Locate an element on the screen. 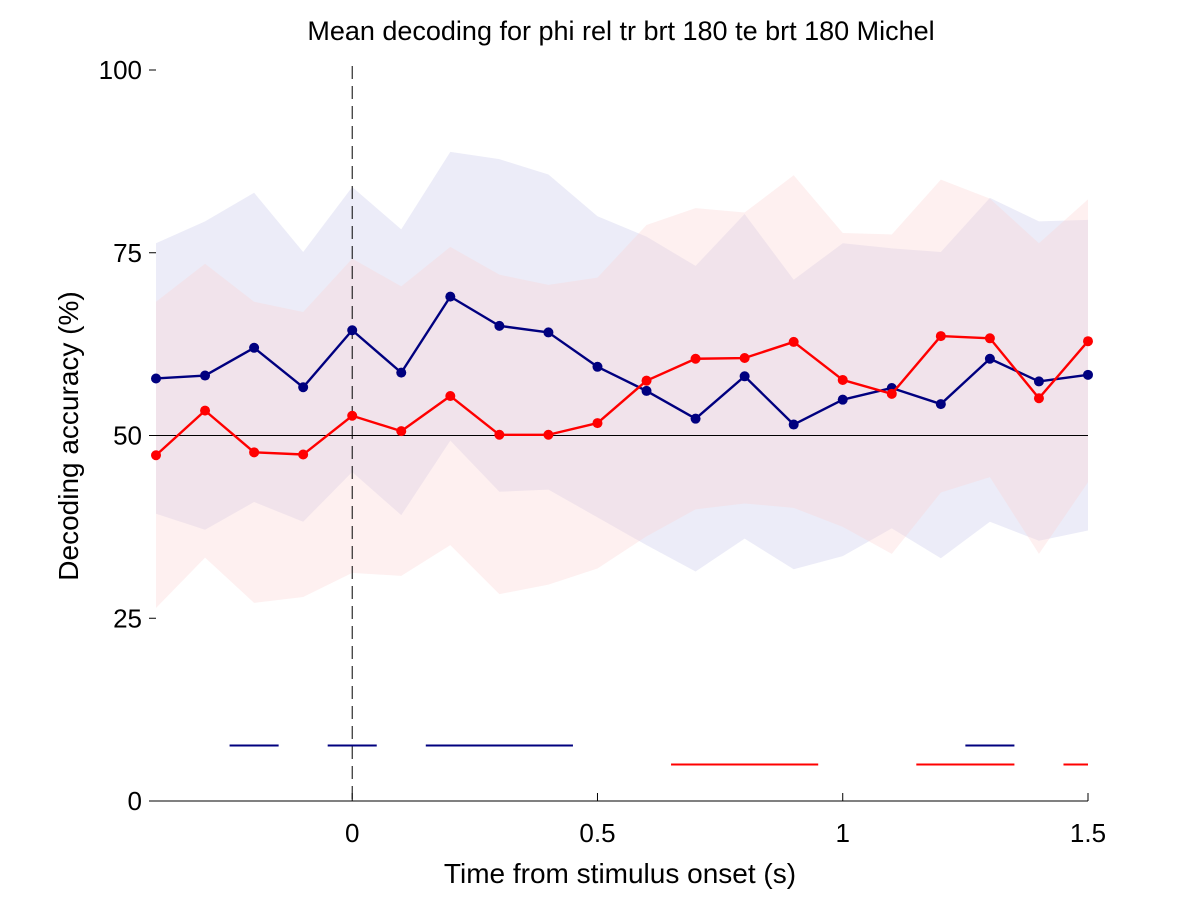  y-tick-label: 0 is located at coordinates (135, 801).